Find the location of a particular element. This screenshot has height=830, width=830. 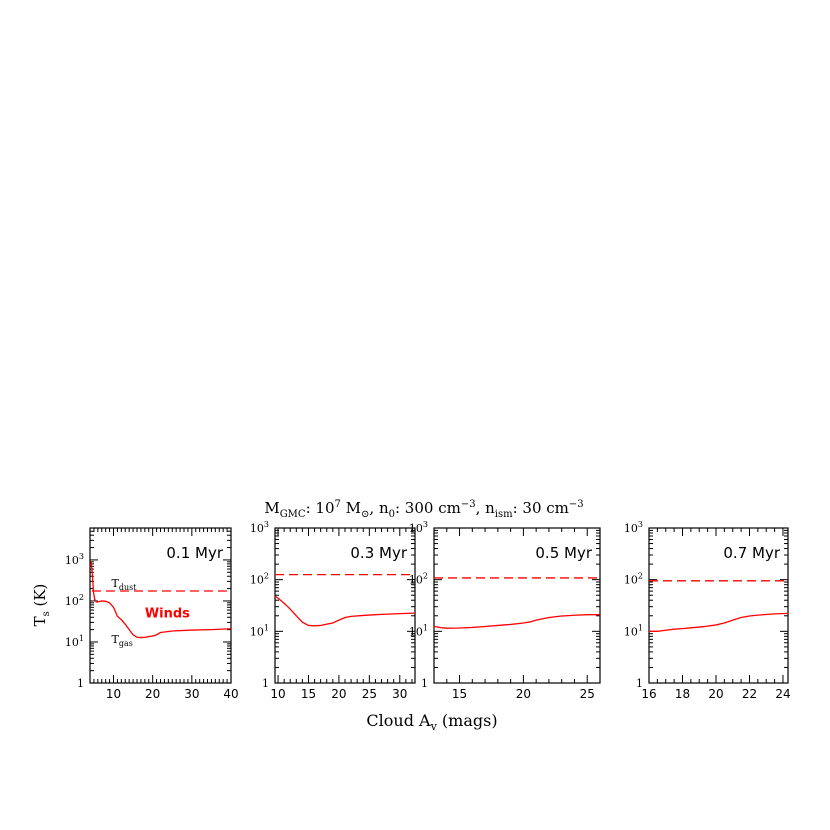

panel-2: 1 10¹ 10² 10³ 10 15 20 25 30 0.3 Myr is located at coordinates (333, 610).